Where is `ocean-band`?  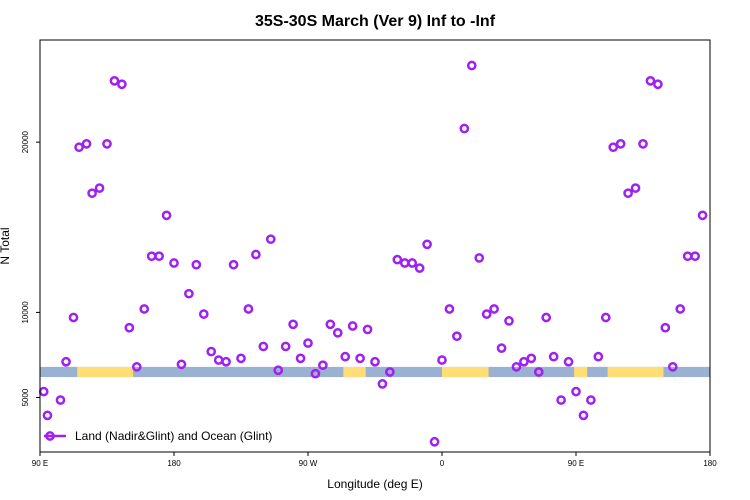
ocean-band is located at coordinates (375, 372).